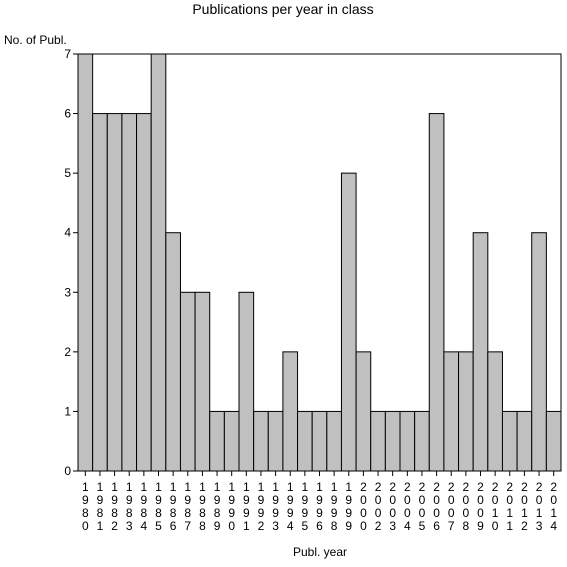  What do you see at coordinates (202, 381) in the screenshot?
I see `bar-1988` at bounding box center [202, 381].